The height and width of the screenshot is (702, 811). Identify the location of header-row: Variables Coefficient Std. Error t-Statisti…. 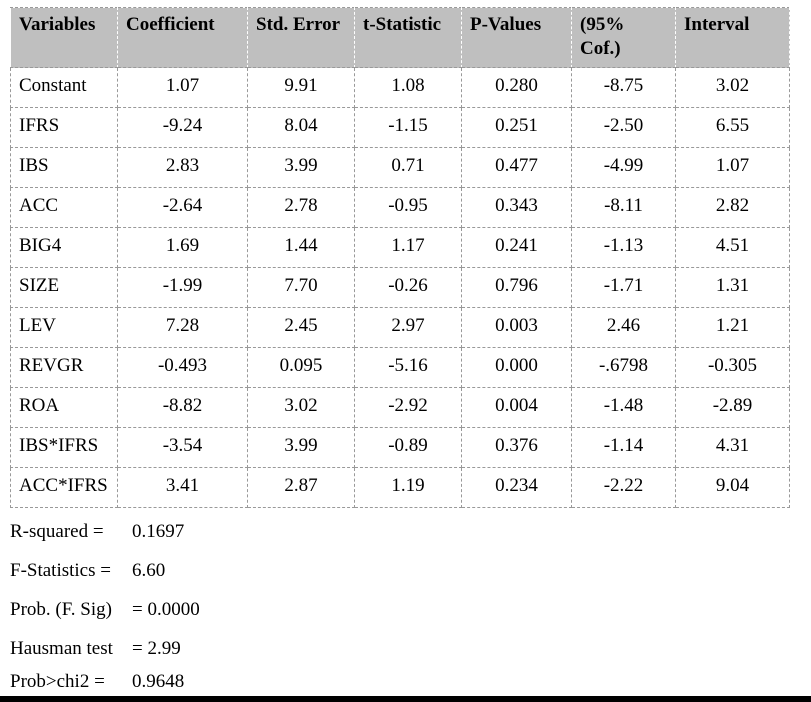
(400, 37).